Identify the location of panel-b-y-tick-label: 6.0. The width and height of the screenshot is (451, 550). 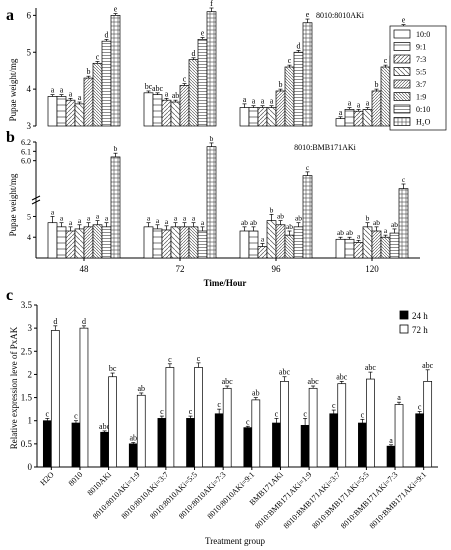
(26, 161).